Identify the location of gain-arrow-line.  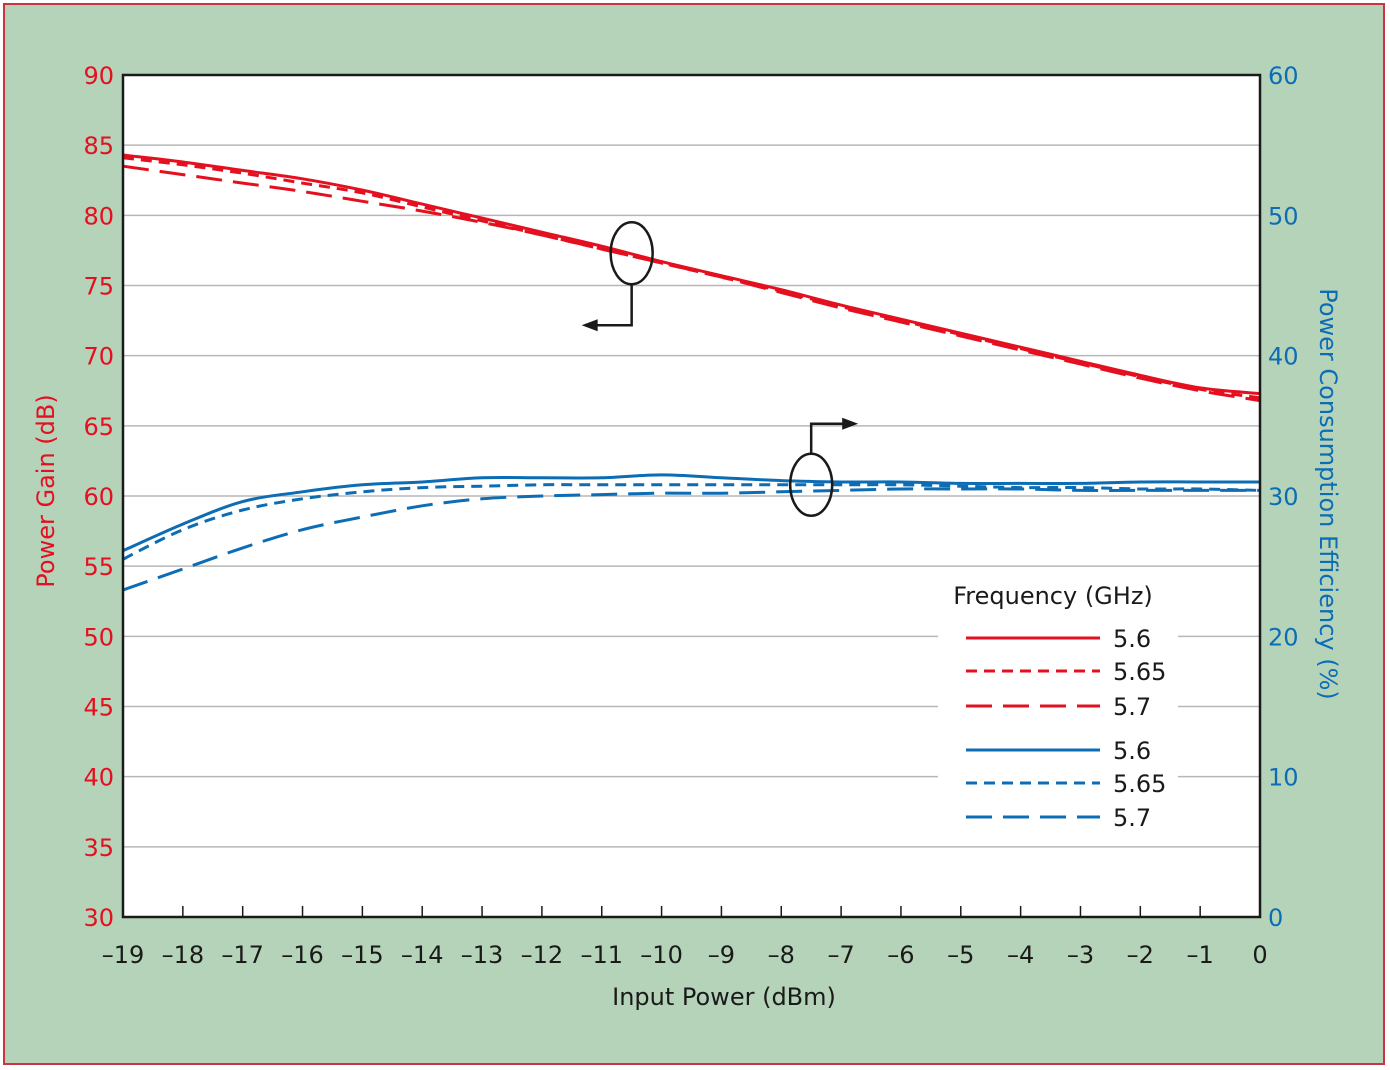
(614, 305).